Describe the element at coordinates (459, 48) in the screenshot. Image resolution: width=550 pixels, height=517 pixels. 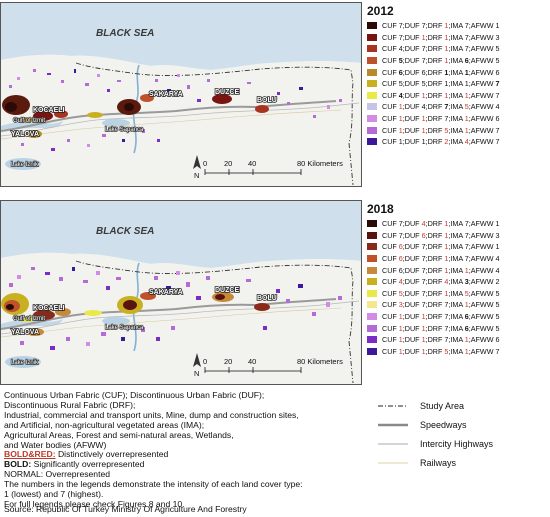
I see `legend-item: IMA 7` at that location.